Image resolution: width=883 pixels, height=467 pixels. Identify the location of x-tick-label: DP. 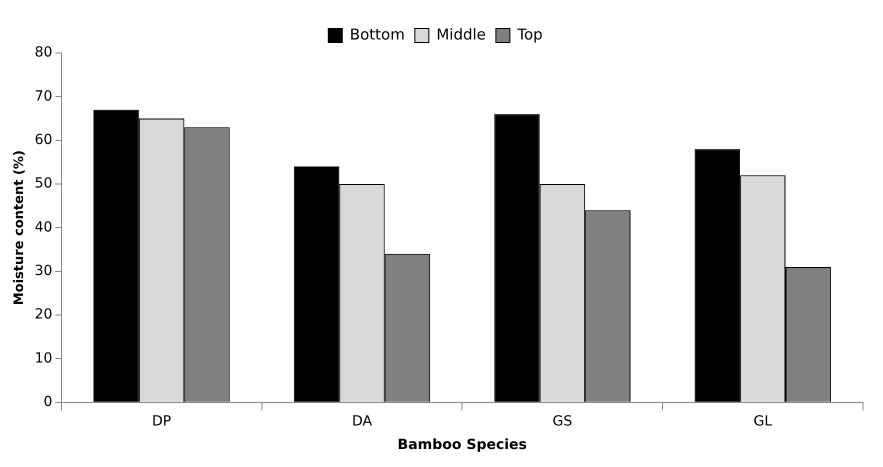
(162, 421).